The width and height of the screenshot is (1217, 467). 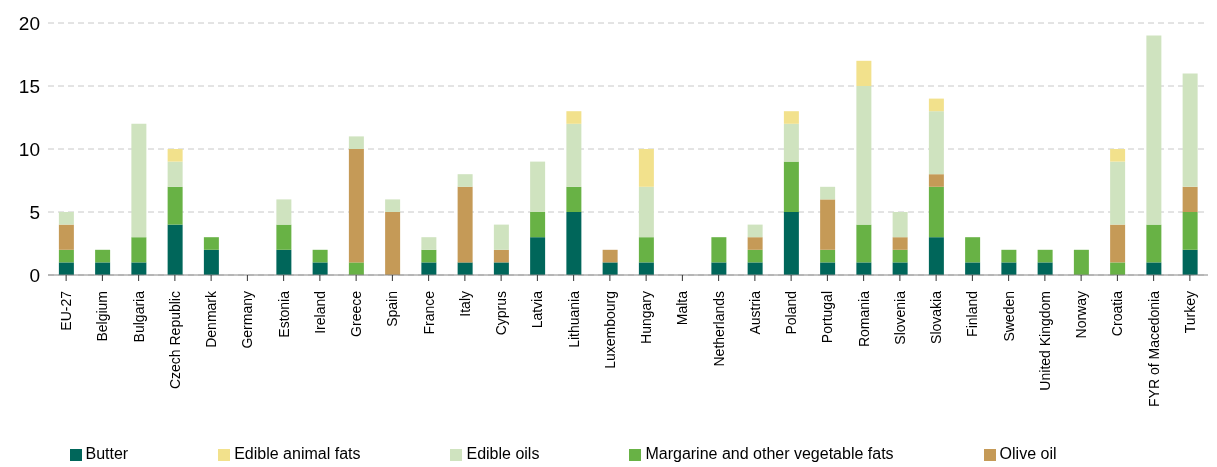 I want to click on x-tick-label: Romania, so click(x=863, y=319).